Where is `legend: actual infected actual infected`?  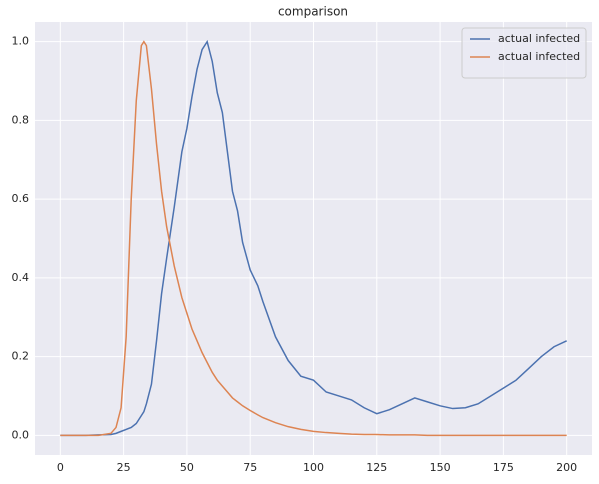
legend: actual infected actual infected is located at coordinates (524, 53).